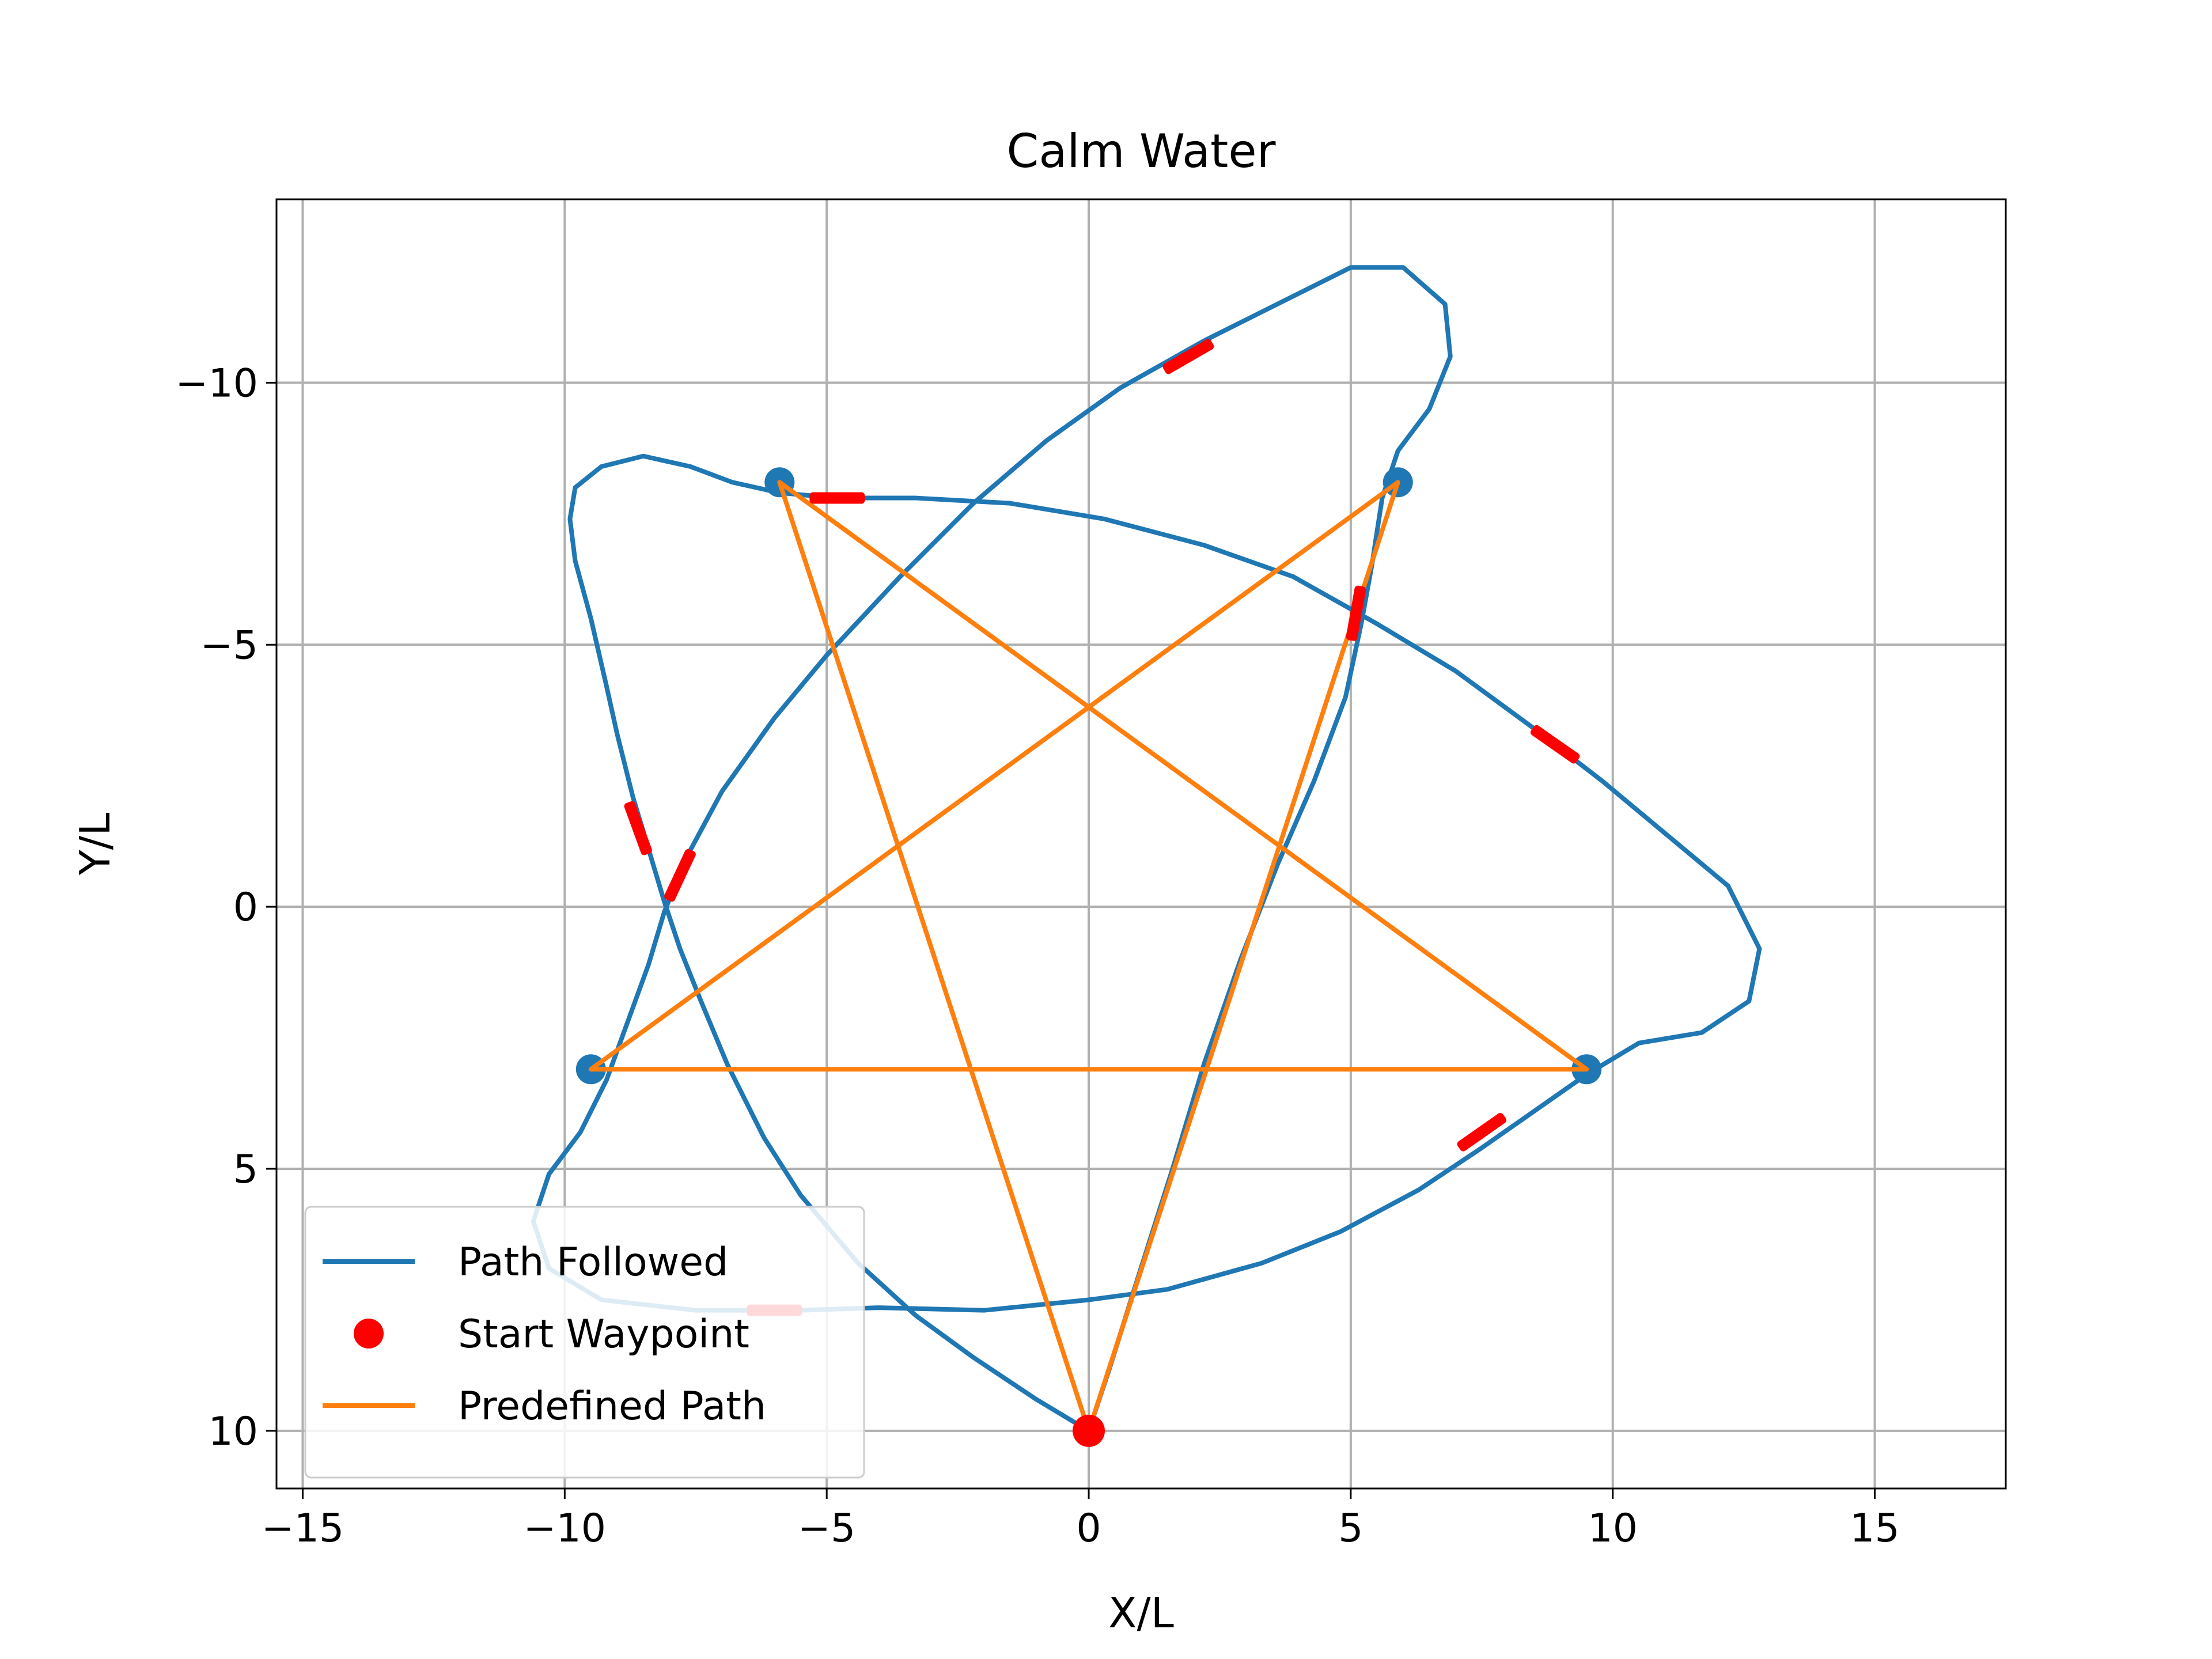 This screenshot has width=2212, height=1659. What do you see at coordinates (1875, 1528) in the screenshot?
I see `x-tick-label: 15` at bounding box center [1875, 1528].